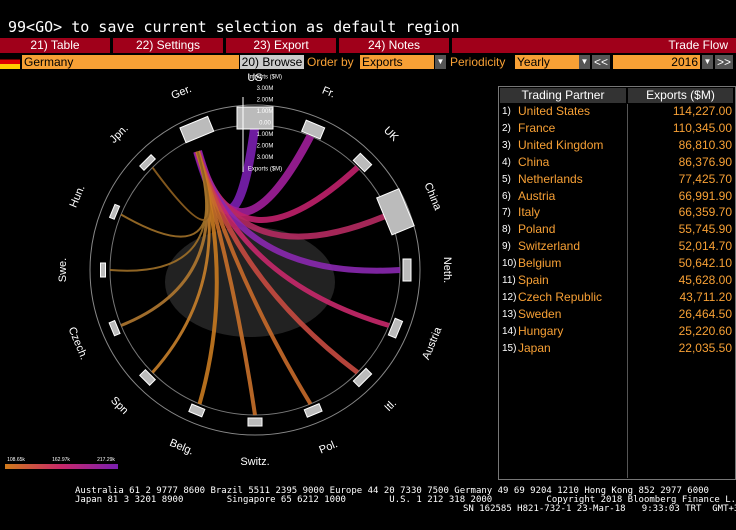 The height and width of the screenshot is (530, 736). I want to click on export-value: 55,745.90, so click(705, 229).